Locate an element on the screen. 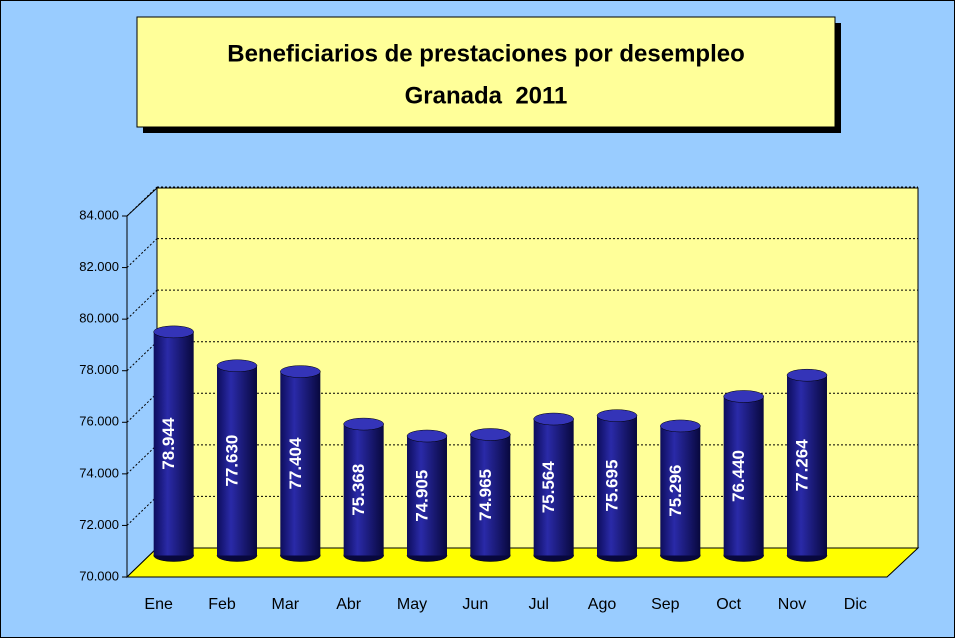 The width and height of the screenshot is (955, 638). y-tick-label: 82.000 is located at coordinates (99, 266).